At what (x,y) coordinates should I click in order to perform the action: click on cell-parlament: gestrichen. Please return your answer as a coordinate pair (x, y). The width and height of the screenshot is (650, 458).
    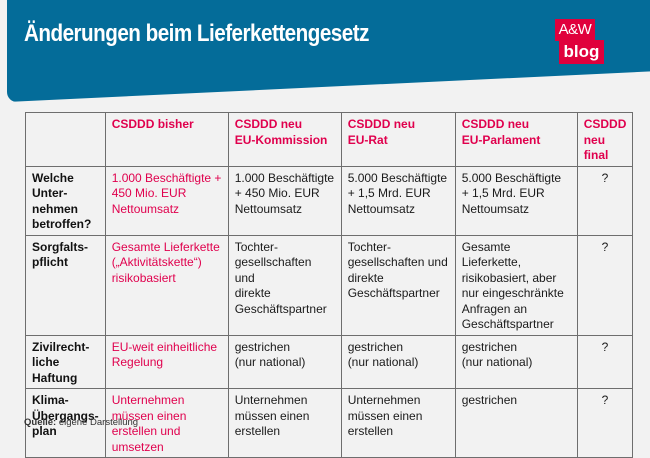
    Looking at the image, I should click on (516, 423).